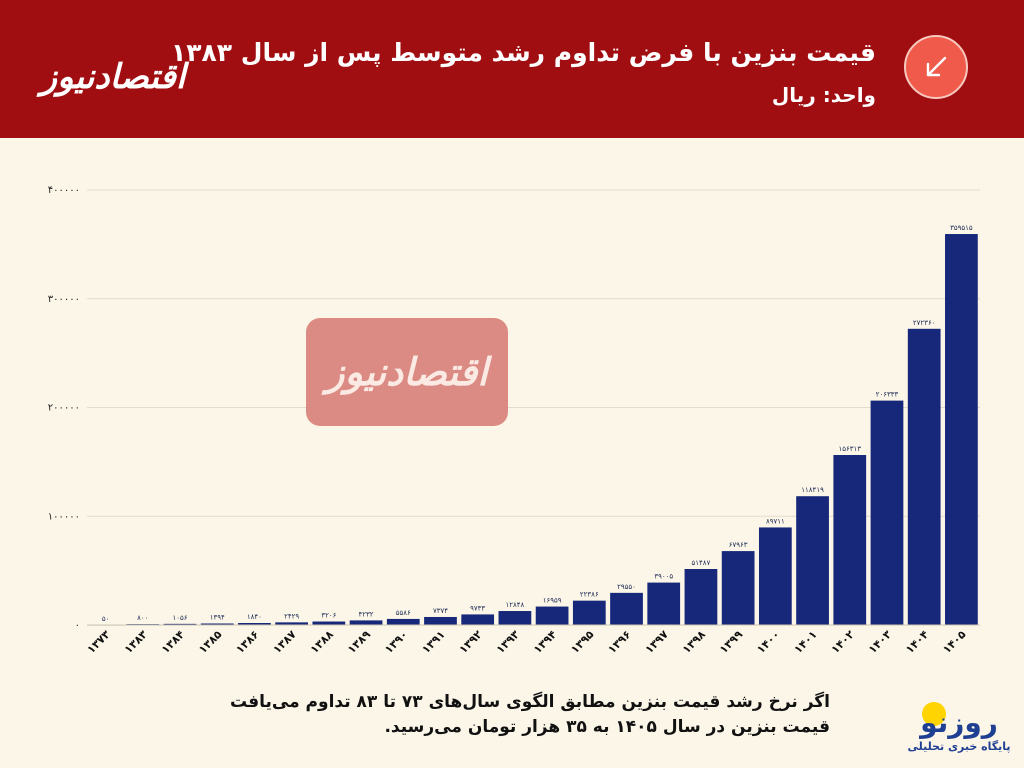 The width and height of the screenshot is (1024, 768). Describe the element at coordinates (477, 608) in the screenshot. I see `data-label: ۹۷۳۳` at that location.